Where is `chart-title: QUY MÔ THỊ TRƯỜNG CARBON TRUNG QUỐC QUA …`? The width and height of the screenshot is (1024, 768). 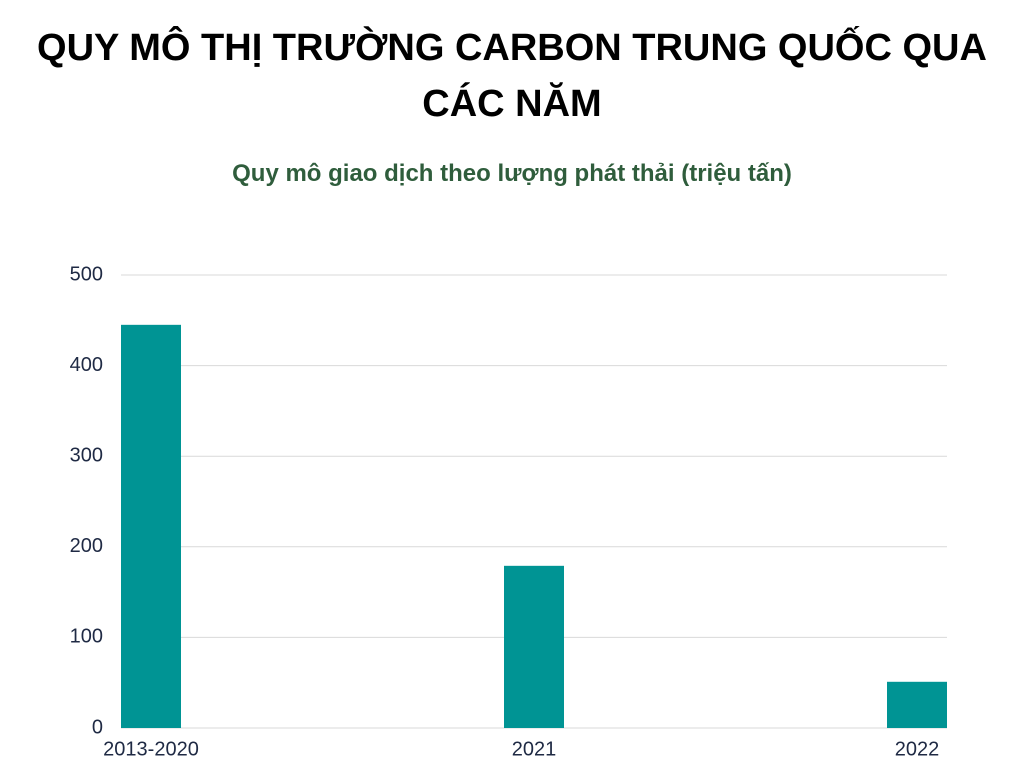 chart-title: QUY MÔ THỊ TRƯỜNG CARBON TRUNG QUỐC QUA … is located at coordinates (512, 76).